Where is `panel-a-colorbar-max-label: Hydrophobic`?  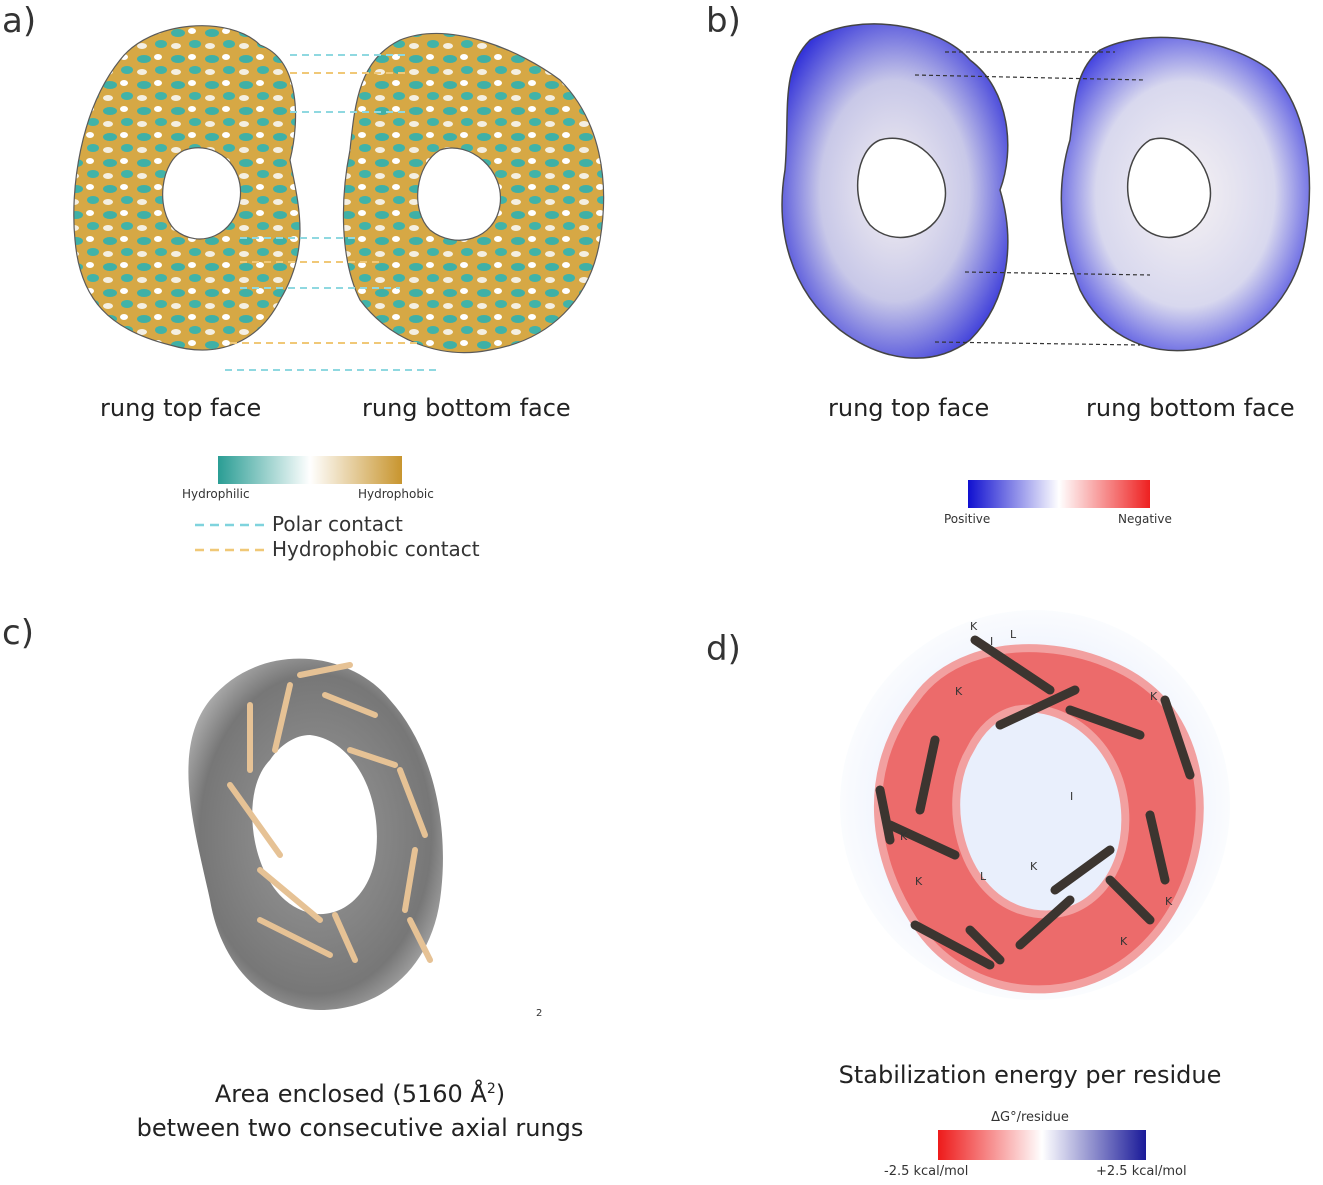 panel-a-colorbar-max-label: Hydrophobic is located at coordinates (396, 494).